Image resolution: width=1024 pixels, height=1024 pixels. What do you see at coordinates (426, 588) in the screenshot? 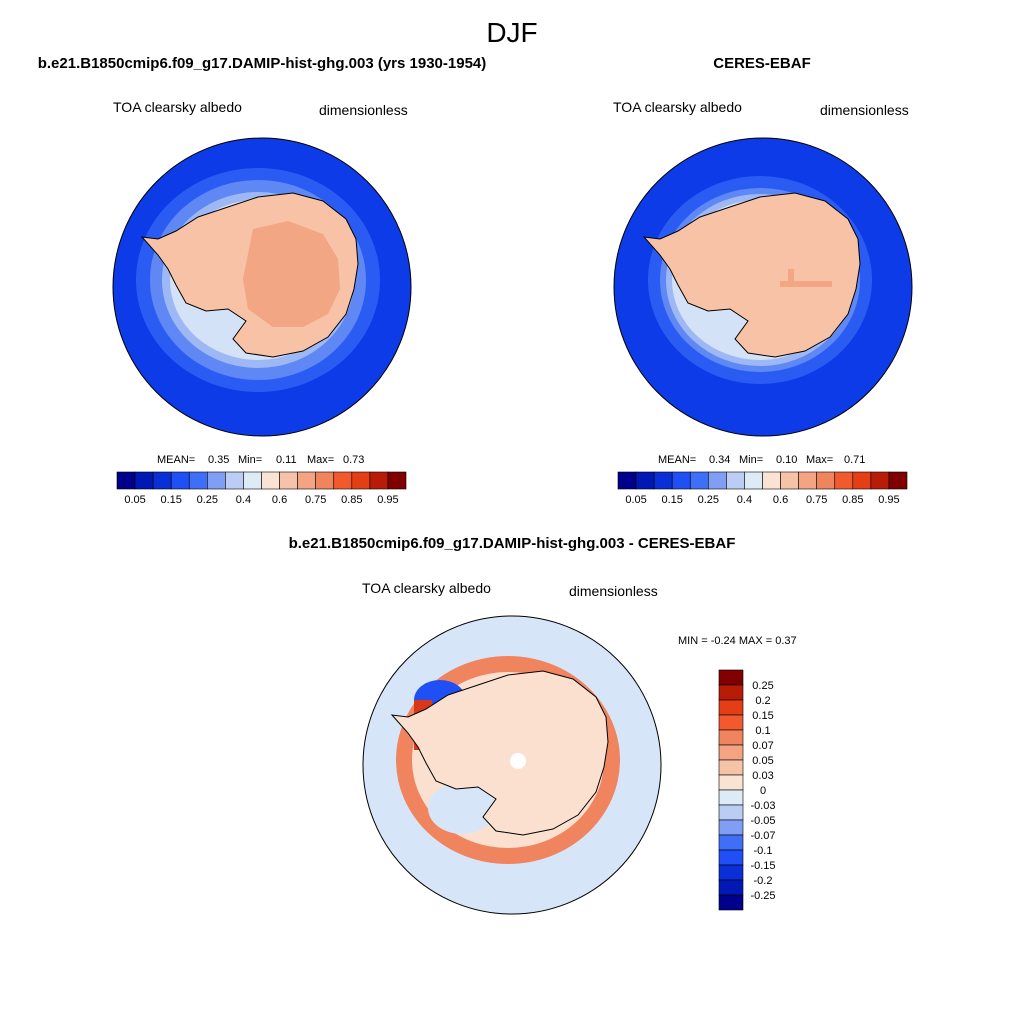
I see `diff-variable-label: TOA clearsky albedo` at bounding box center [426, 588].